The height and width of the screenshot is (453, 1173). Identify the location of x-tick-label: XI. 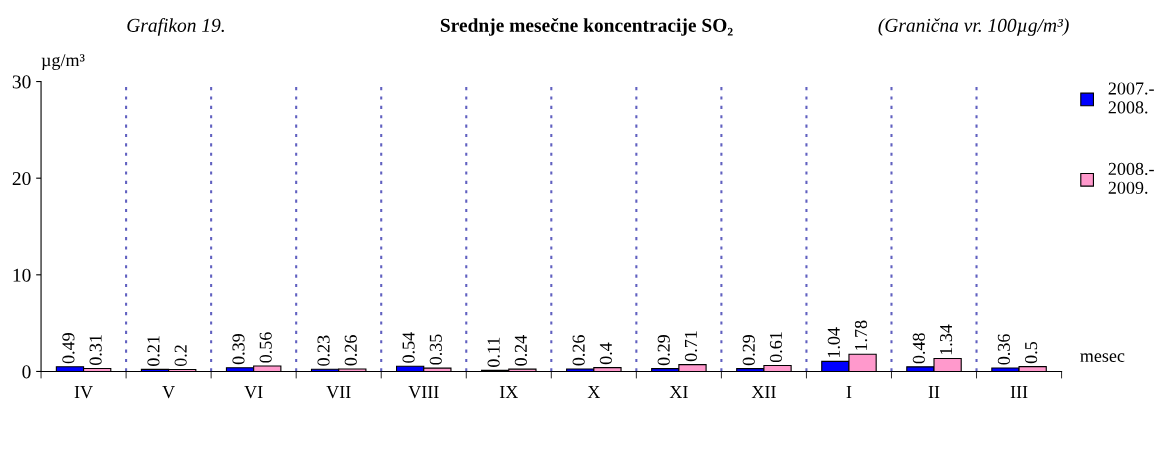
(678, 392).